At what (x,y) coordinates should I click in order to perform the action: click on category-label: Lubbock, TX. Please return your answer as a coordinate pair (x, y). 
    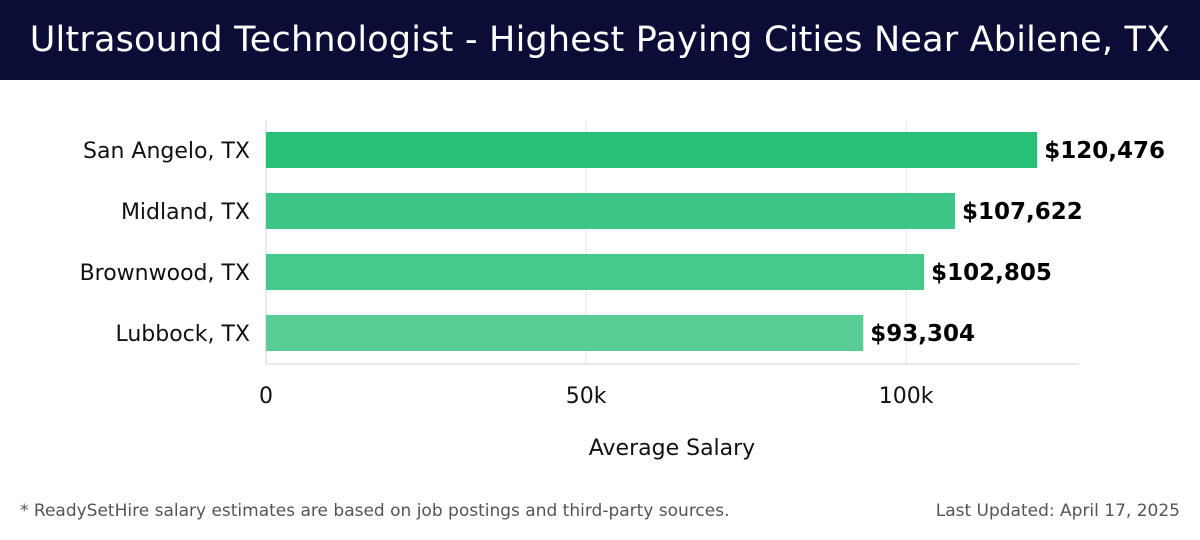
    Looking at the image, I should click on (182, 334).